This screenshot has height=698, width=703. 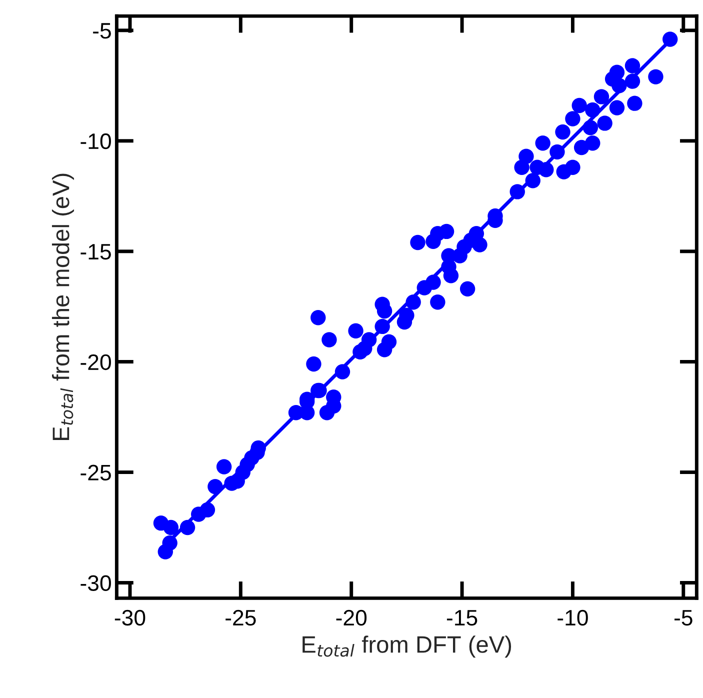 I want to click on x-tick-label: -25, so click(x=241, y=618).